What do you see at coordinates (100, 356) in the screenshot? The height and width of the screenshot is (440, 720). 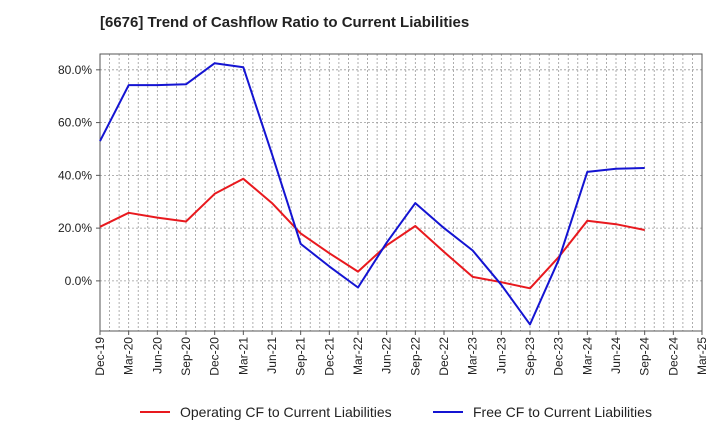 I see `x-tick-label: Dec-19` at bounding box center [100, 356].